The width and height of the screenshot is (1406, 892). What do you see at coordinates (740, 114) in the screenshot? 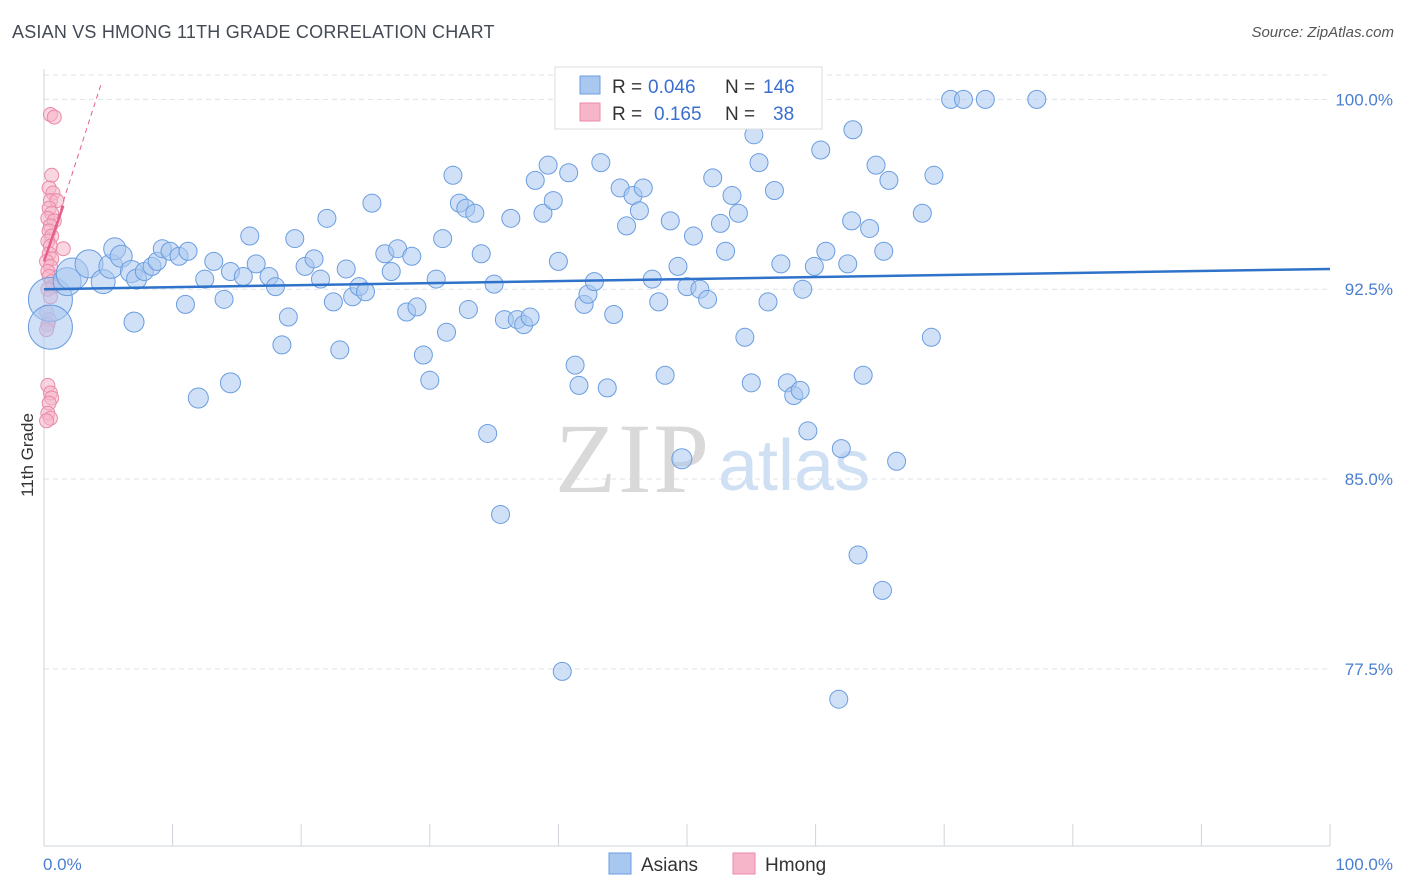
I see `legend-hmong-n-label: N =` at bounding box center [740, 114].